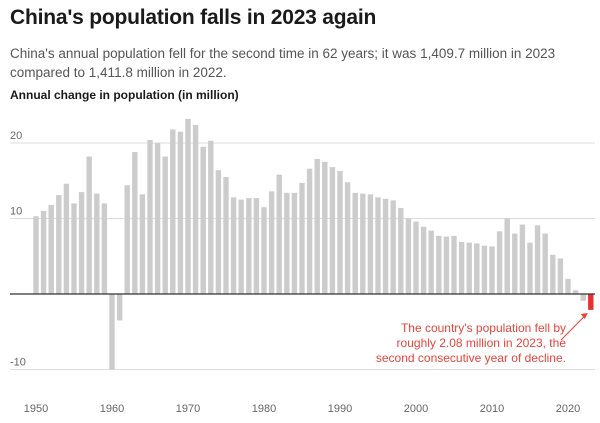 The height and width of the screenshot is (423, 600). What do you see at coordinates (530, 268) in the screenshot?
I see `bar-2015` at bounding box center [530, 268].